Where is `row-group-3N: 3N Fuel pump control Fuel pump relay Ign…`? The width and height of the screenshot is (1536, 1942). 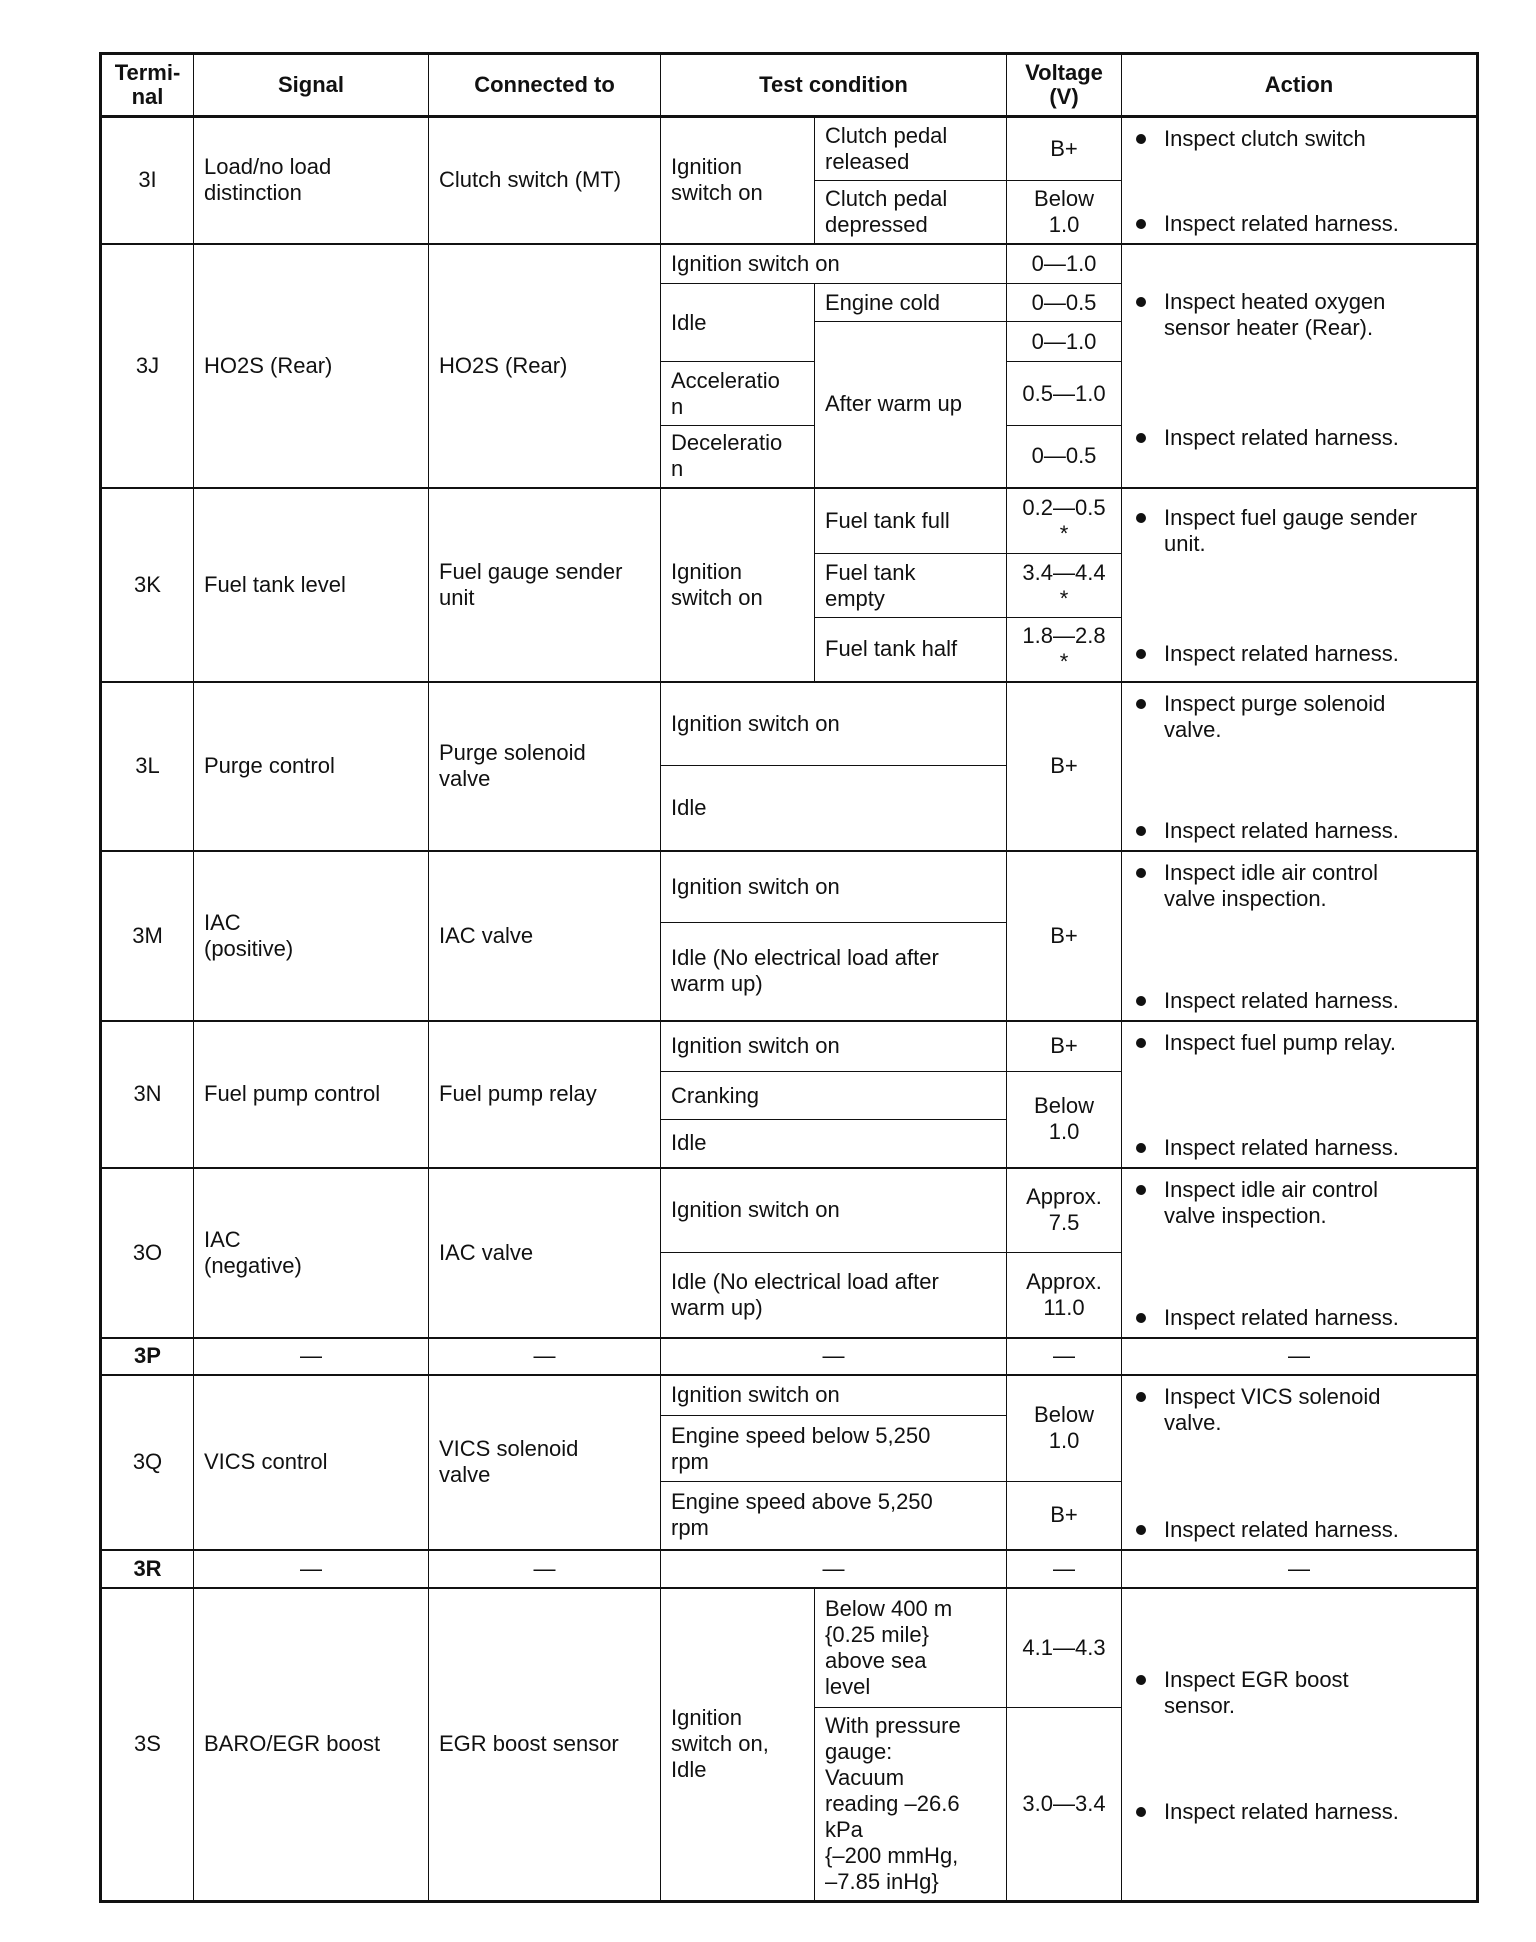 row-group-3N: 3N Fuel pump control Fuel pump relay Ign… is located at coordinates (789, 1094).